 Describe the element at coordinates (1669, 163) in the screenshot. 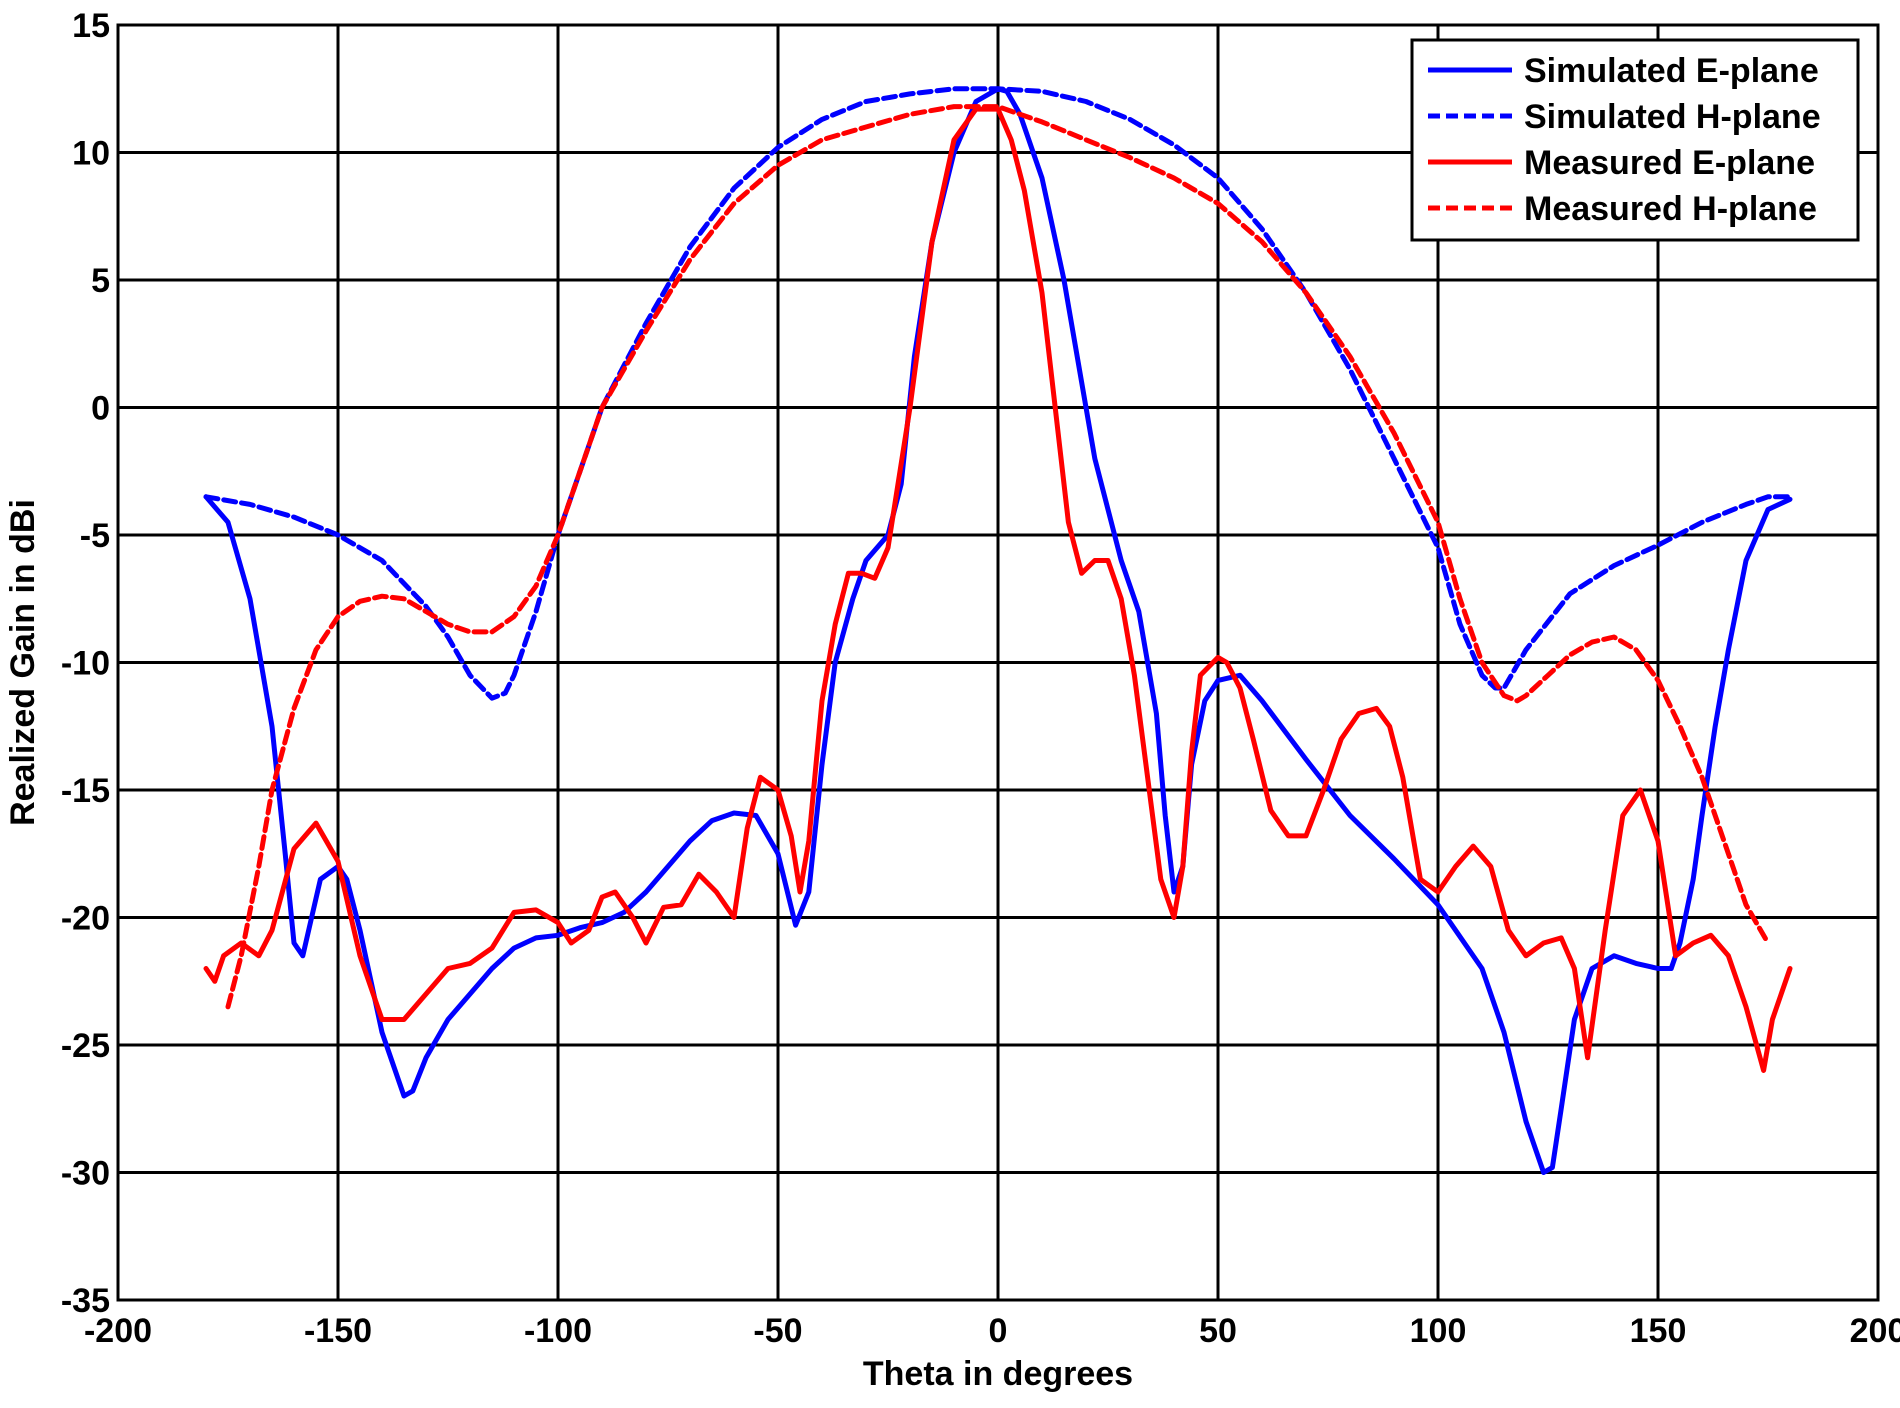

I see `legend-entry-label: Measured E-plane` at that location.